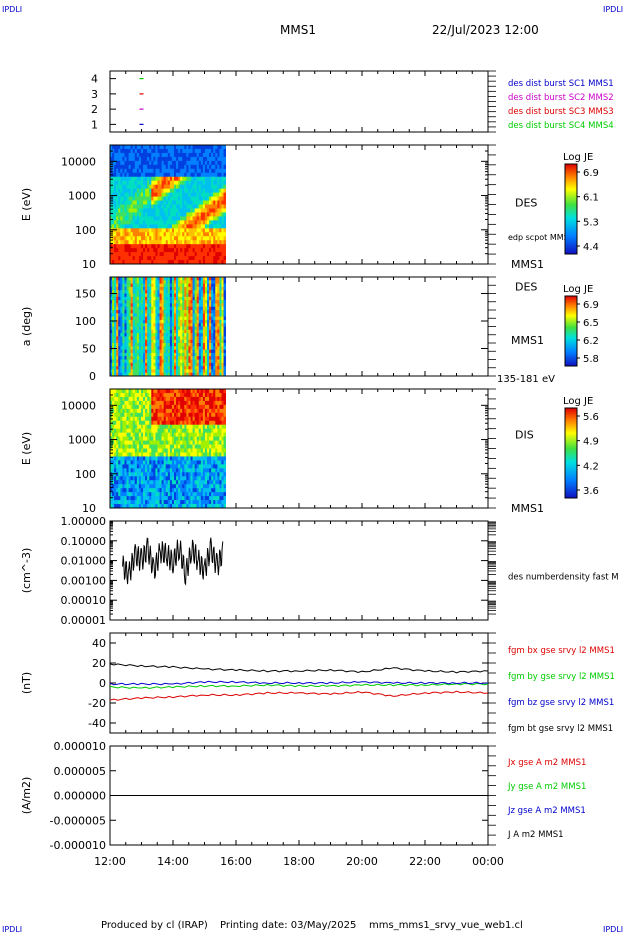 The image size is (630, 934). What do you see at coordinates (526, 379) in the screenshot?
I see `energy-range-label: 135-181 eV` at bounding box center [526, 379].